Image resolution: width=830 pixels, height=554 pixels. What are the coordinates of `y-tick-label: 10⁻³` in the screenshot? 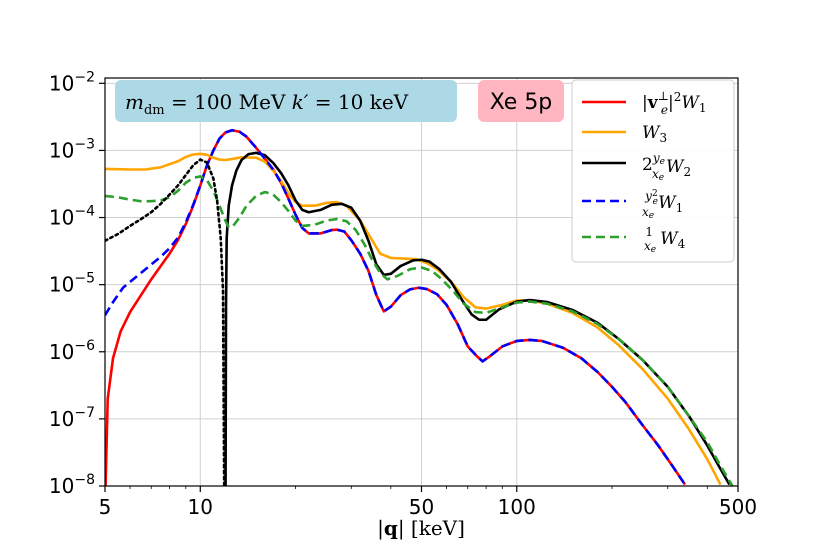 It's located at (72, 149).